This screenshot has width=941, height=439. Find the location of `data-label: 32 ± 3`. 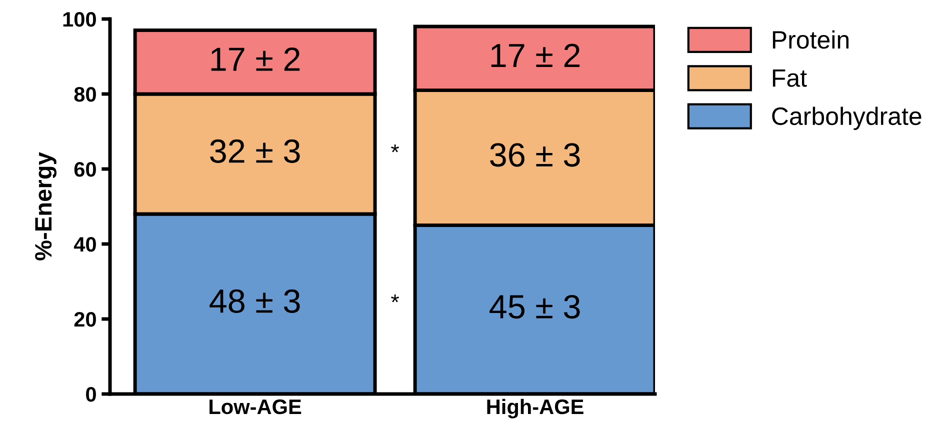

data-label: 32 ± 3 is located at coordinates (255, 151).